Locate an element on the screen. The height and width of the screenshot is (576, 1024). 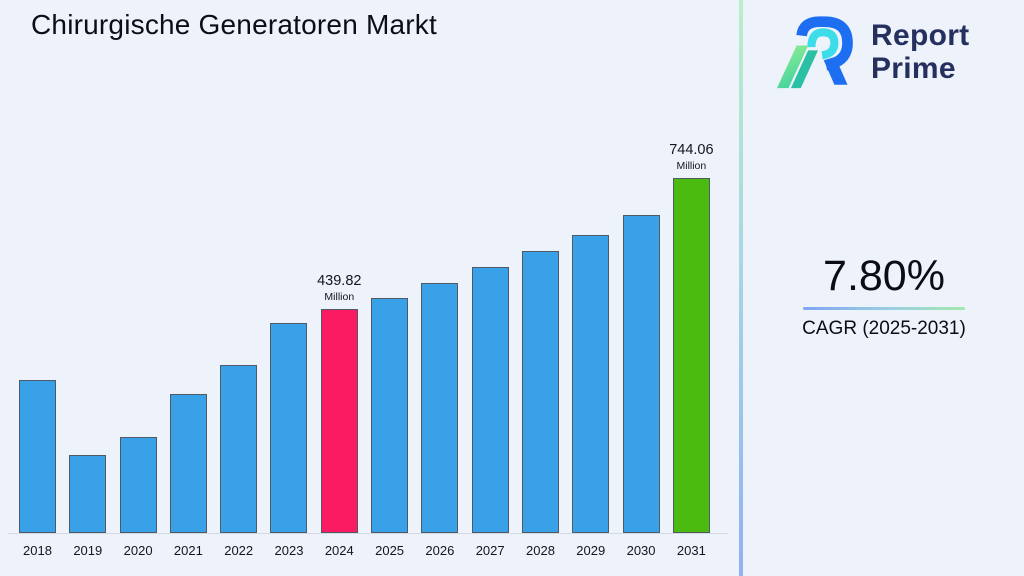
bar-group-2025 is located at coordinates (390, 415).